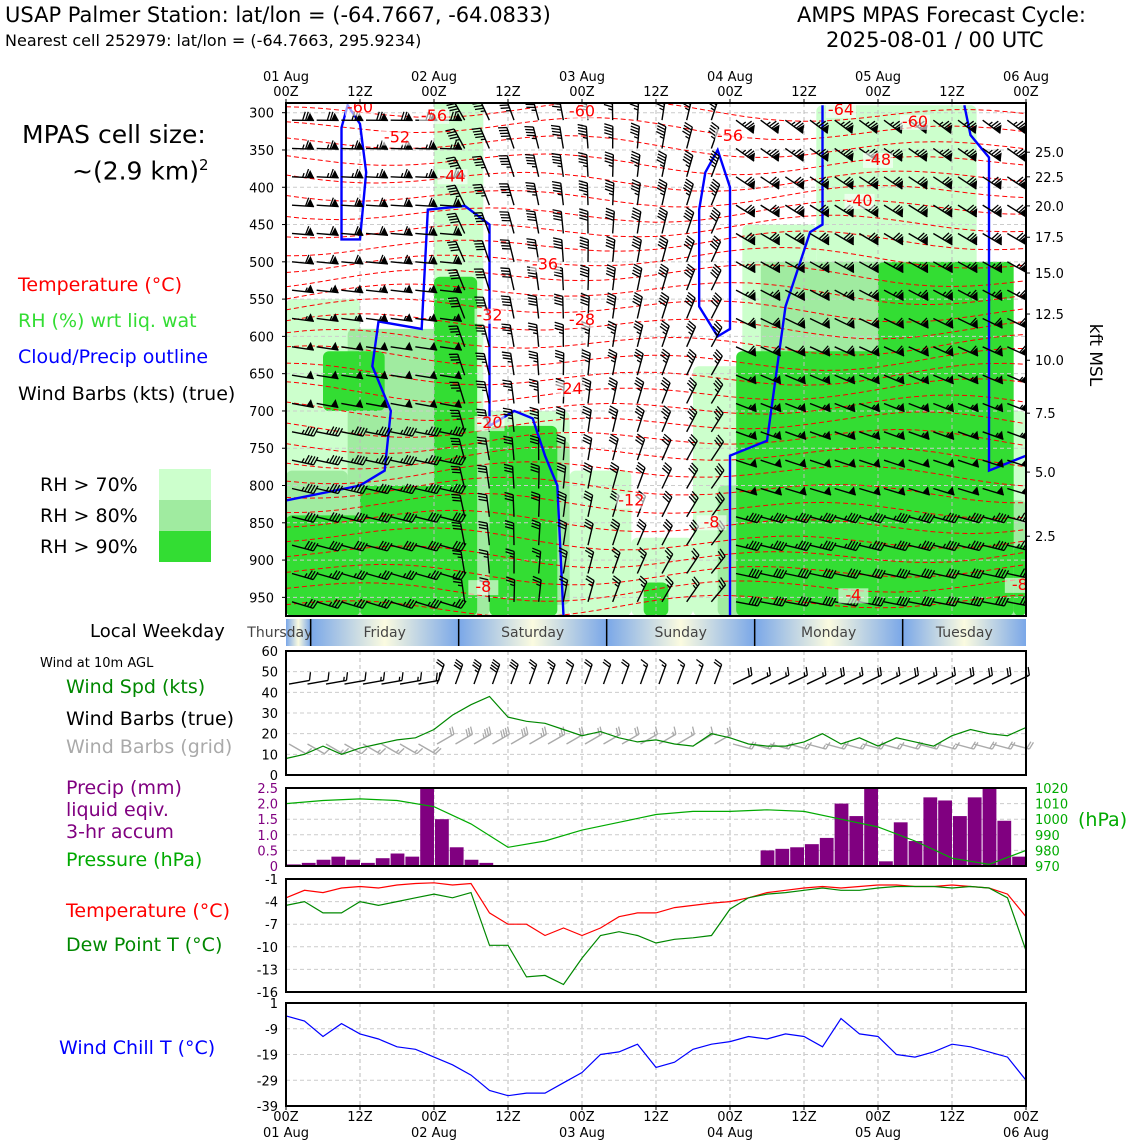  Describe the element at coordinates (185, 484) in the screenshot. I see `rh70-swatch` at that location.